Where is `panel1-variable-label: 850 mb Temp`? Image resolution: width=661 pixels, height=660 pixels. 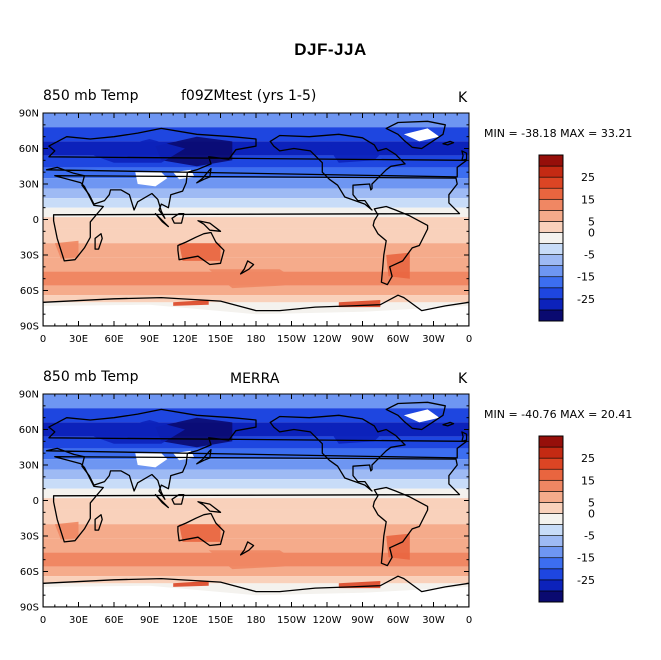 panel1-variable-label: 850 mb Temp is located at coordinates (91, 96).